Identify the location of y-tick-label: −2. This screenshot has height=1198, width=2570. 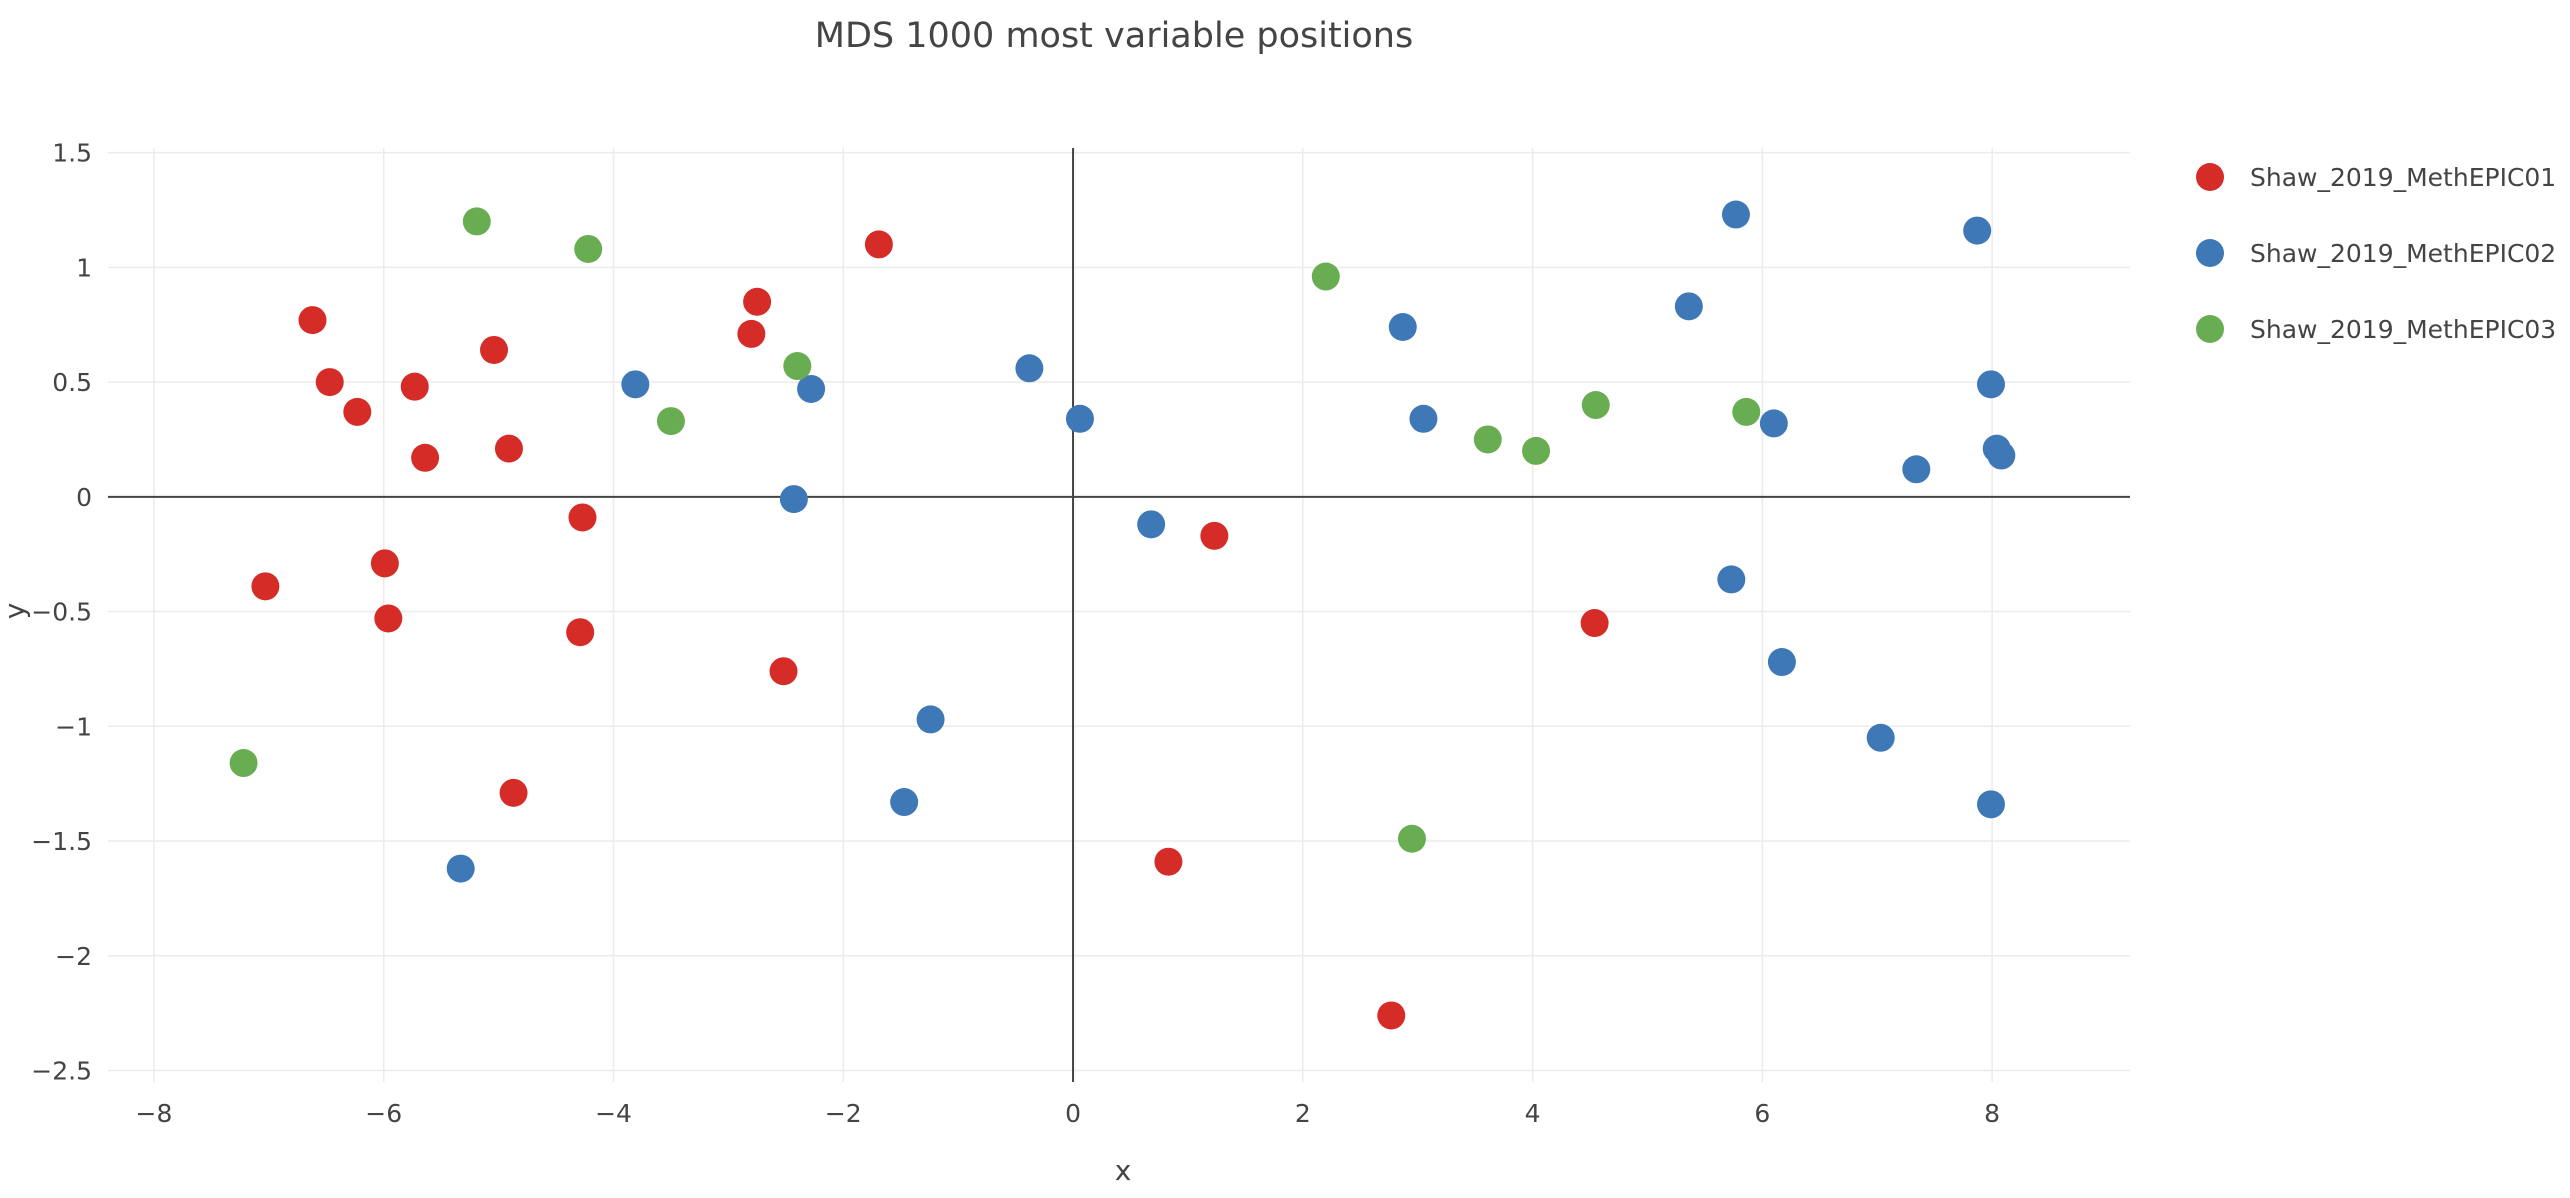
(73, 956).